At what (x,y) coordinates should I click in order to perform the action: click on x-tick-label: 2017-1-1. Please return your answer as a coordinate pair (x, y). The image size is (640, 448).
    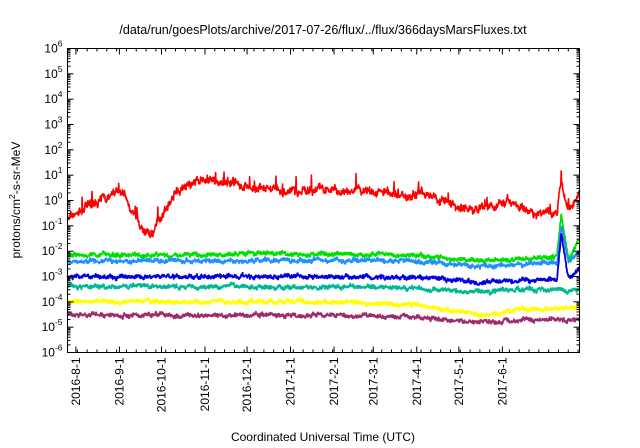
    Looking at the image, I should click on (291, 381).